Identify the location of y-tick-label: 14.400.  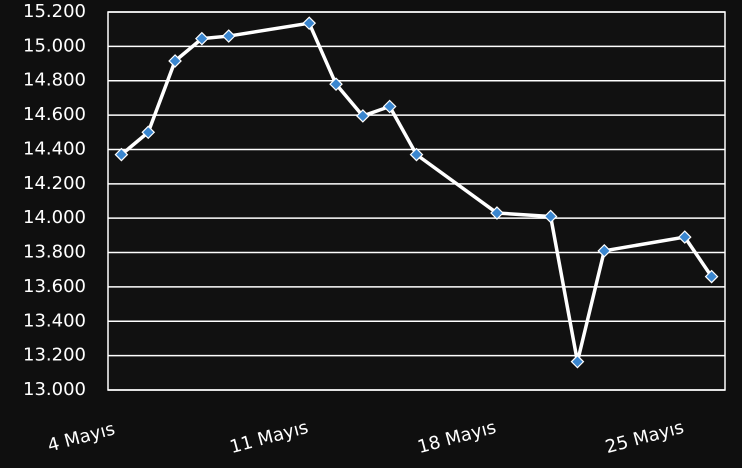
(54, 148).